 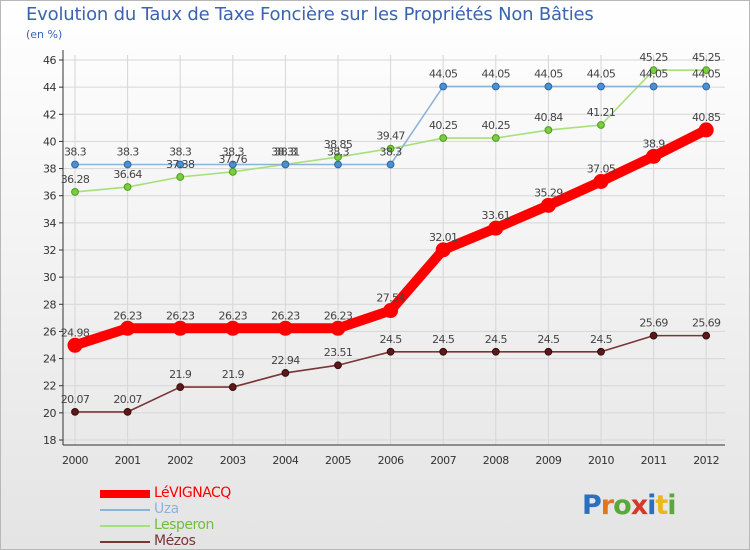 I want to click on data-label-0: 37.05, so click(x=601, y=168).